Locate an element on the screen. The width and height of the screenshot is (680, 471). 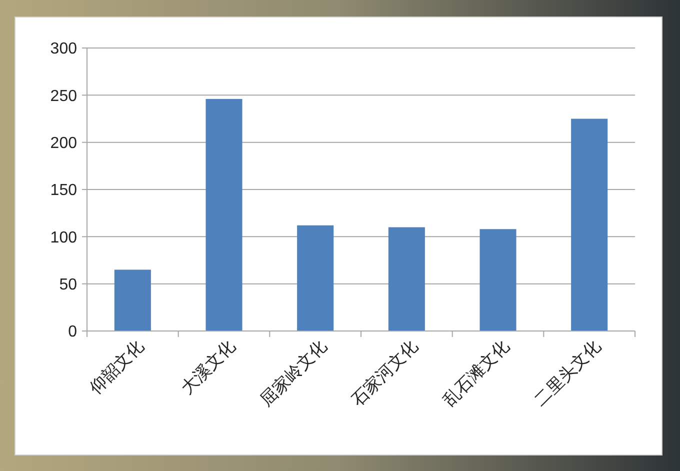
y-tick-label: 300 is located at coordinates (64, 49).